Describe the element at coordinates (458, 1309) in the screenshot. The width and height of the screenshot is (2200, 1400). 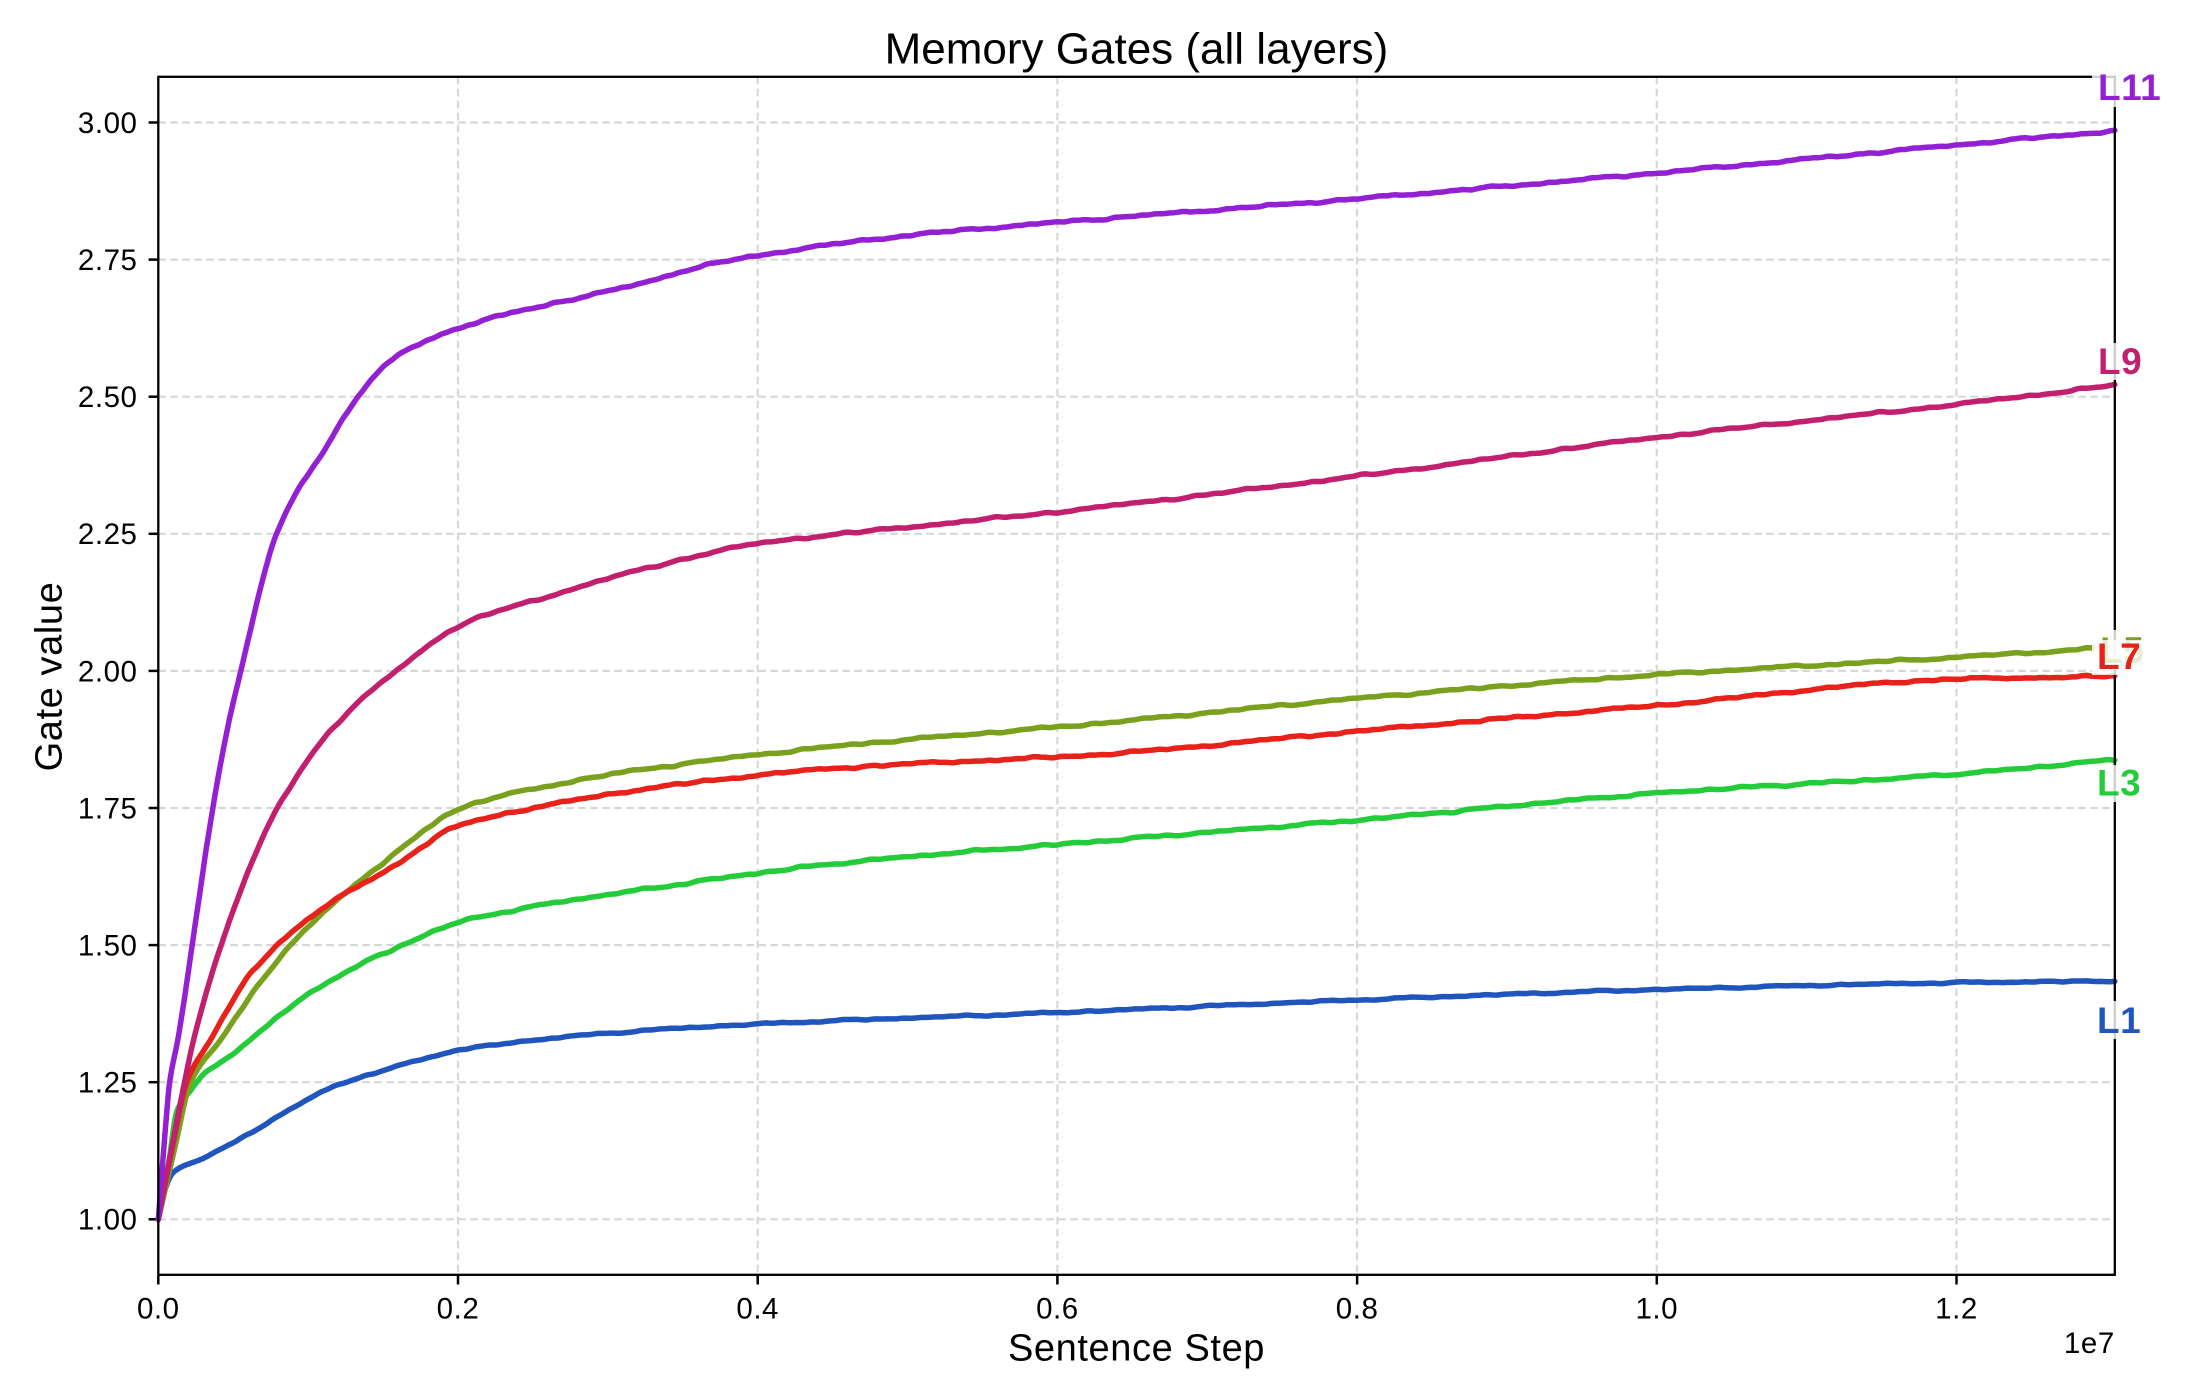
I see `svg-text: 0.2` at that location.